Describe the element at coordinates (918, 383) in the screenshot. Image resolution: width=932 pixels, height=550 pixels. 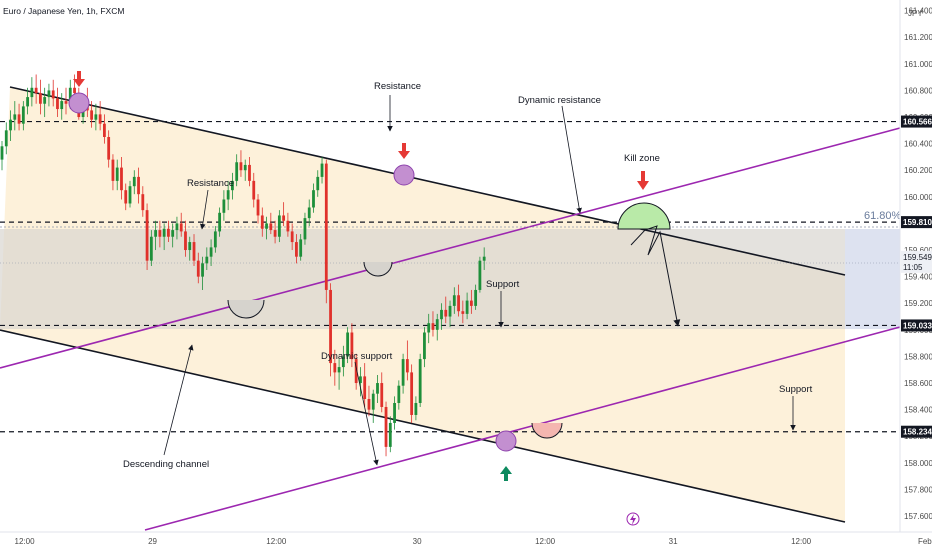
I see `y-tick-label: 158.600` at that location.